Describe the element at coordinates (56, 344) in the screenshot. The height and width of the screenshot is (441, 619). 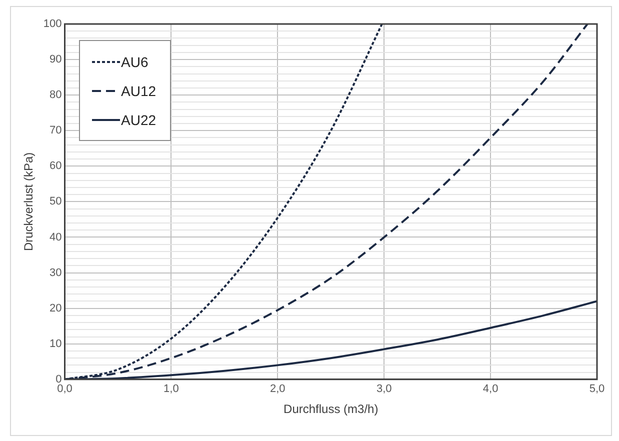
I see `y-tick-label: 10` at that location.